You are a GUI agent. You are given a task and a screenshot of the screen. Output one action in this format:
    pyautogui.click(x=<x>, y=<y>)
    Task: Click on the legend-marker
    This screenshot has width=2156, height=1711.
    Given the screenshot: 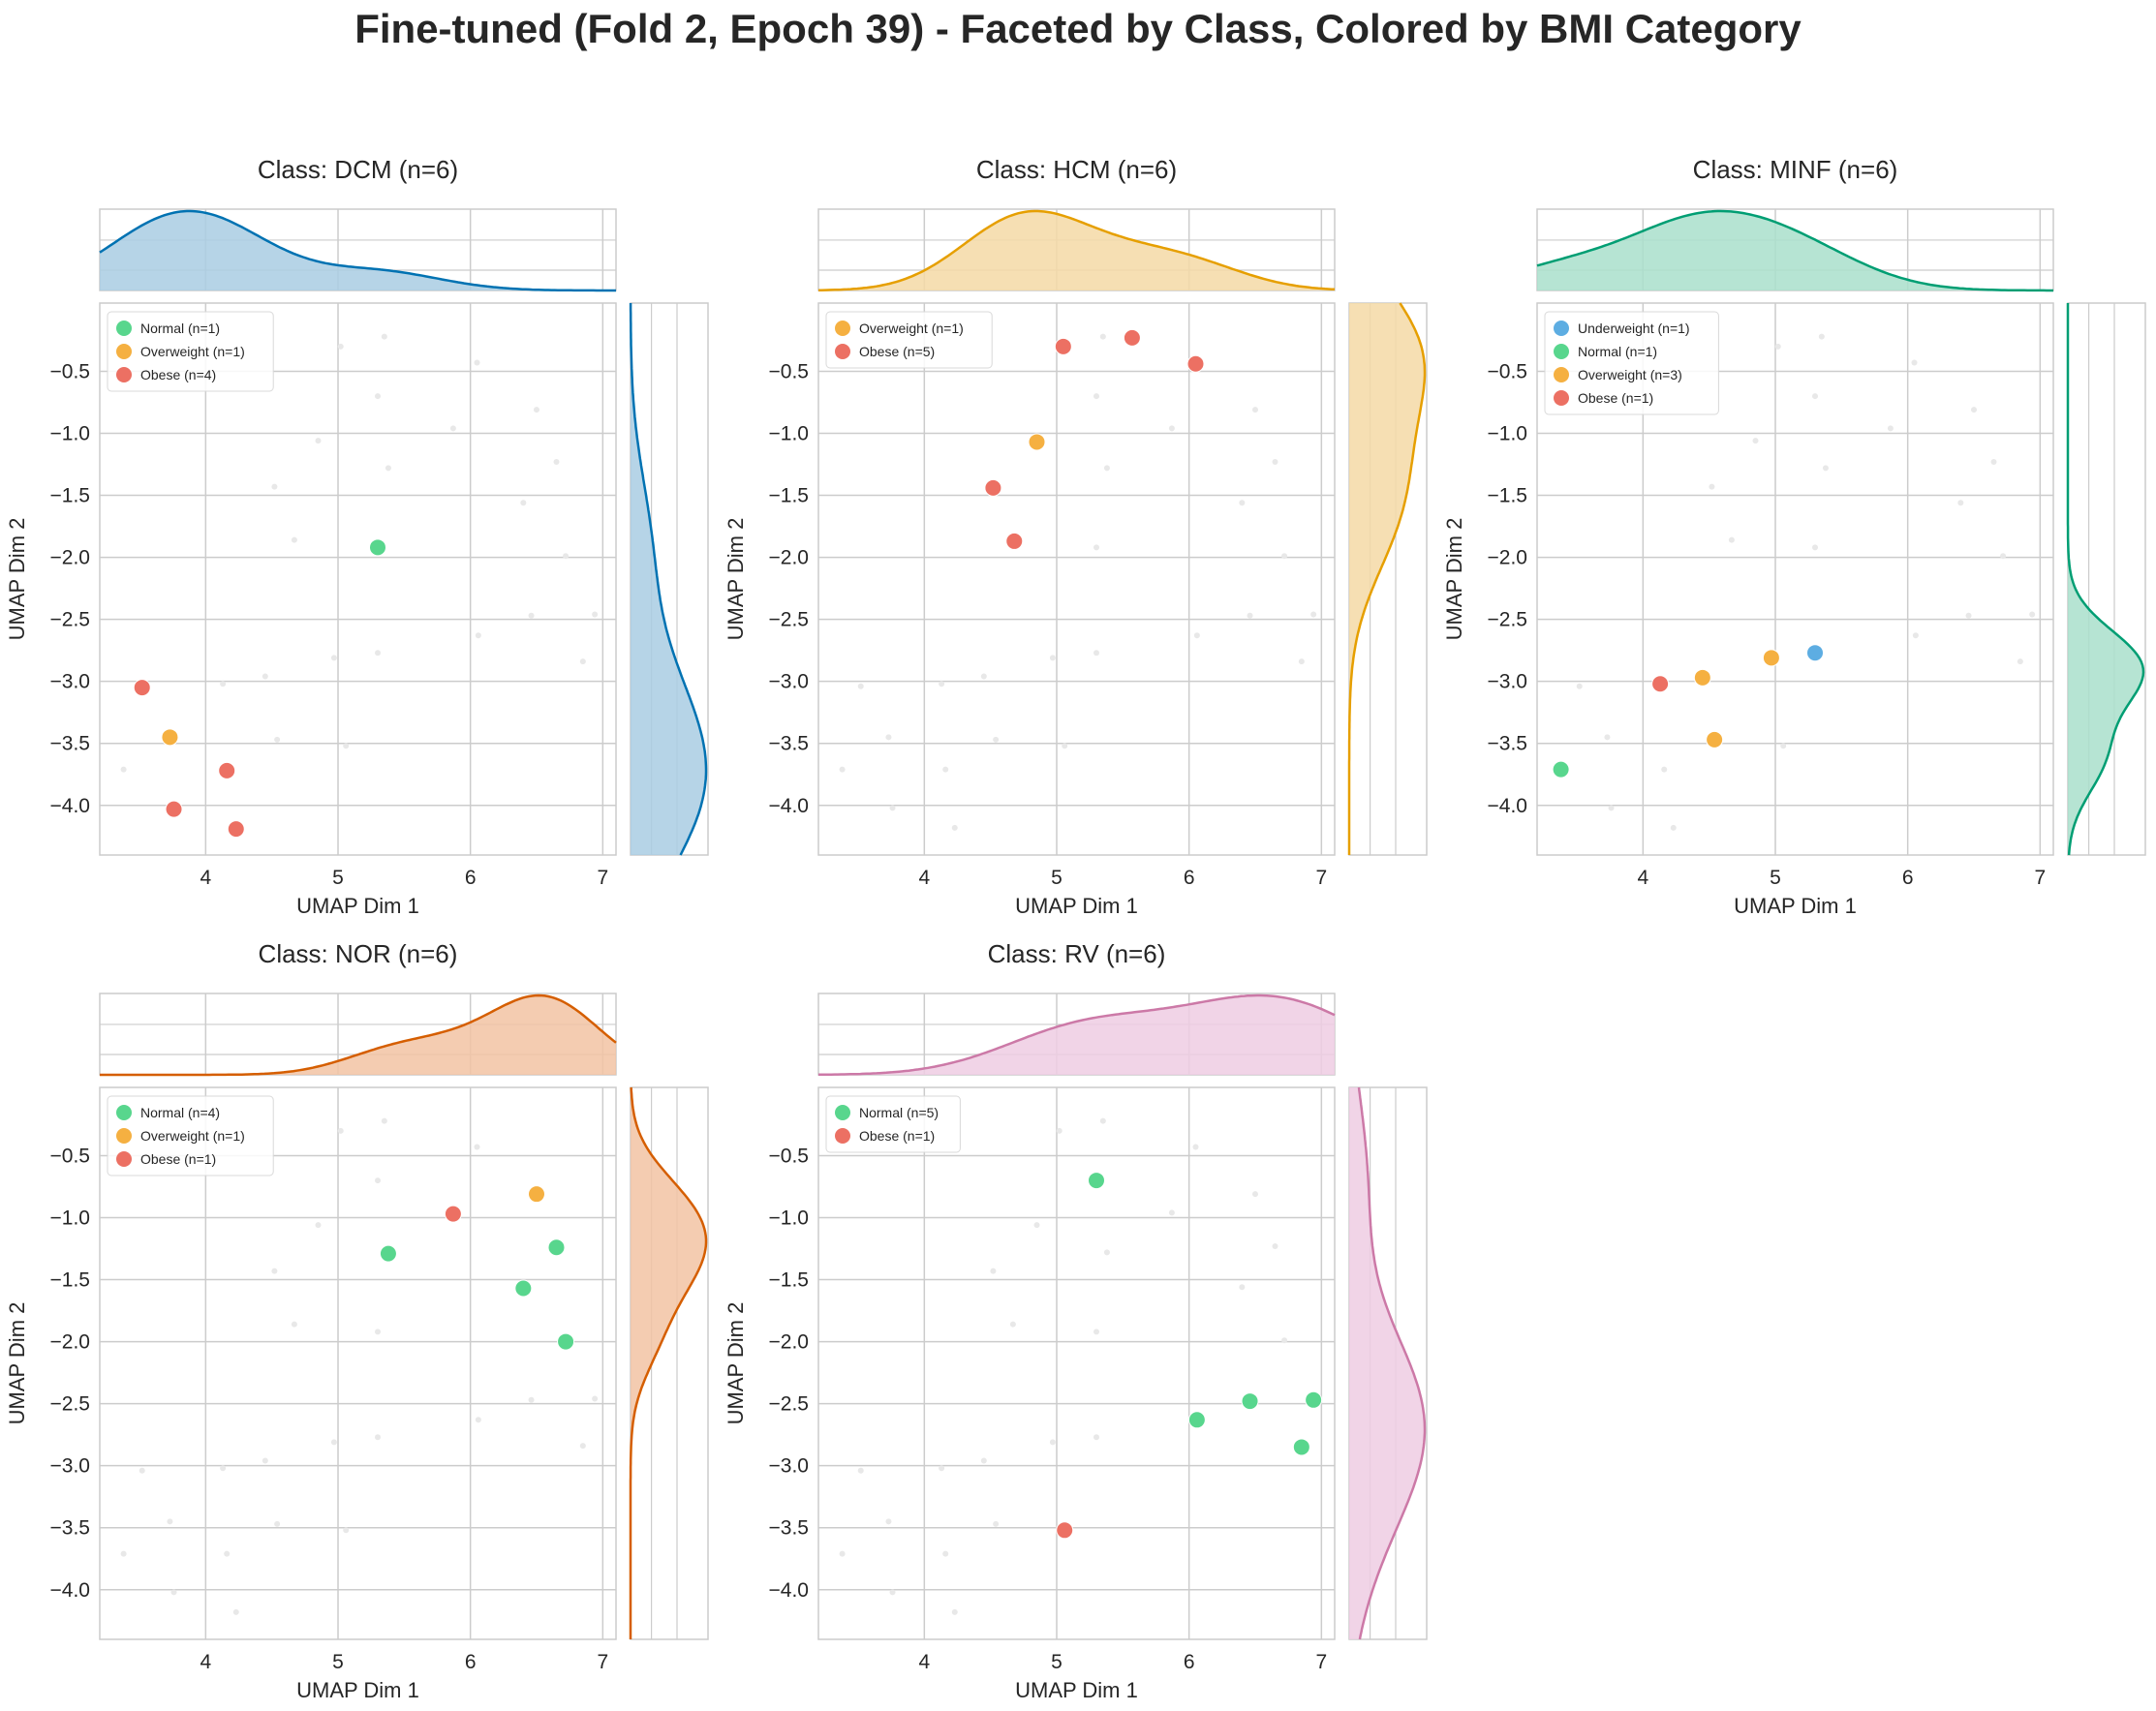 What is the action you would take?
    pyautogui.click(x=124, y=375)
    